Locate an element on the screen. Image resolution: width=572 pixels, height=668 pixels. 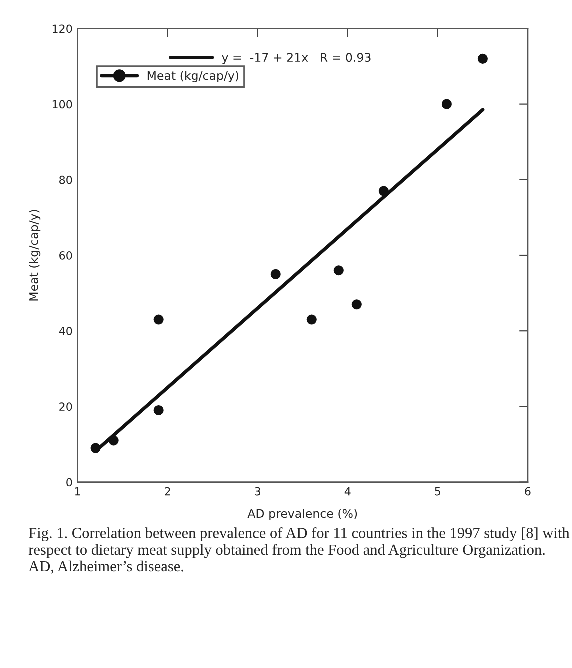
legend-label: y = -17 + 21x R = 0.93 is located at coordinates (296, 58).